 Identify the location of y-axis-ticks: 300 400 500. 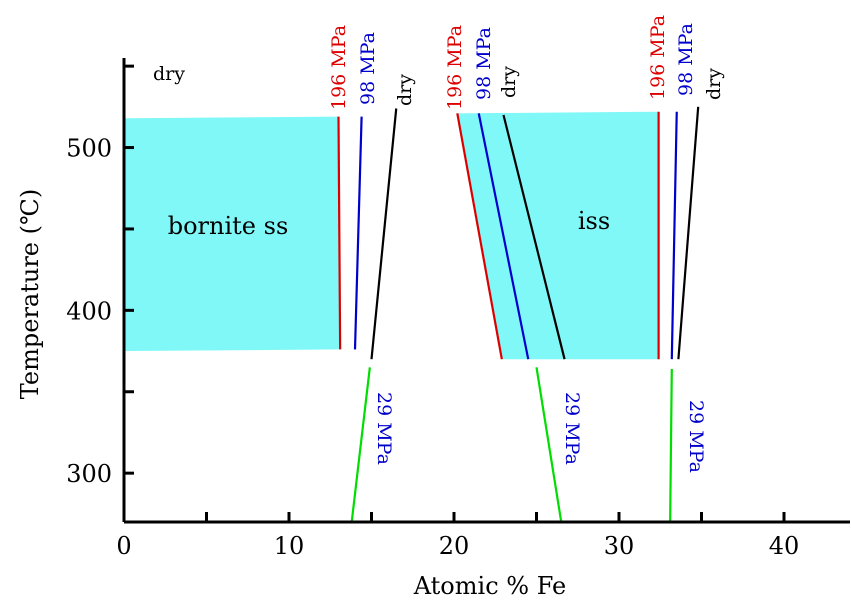
(100, 276).